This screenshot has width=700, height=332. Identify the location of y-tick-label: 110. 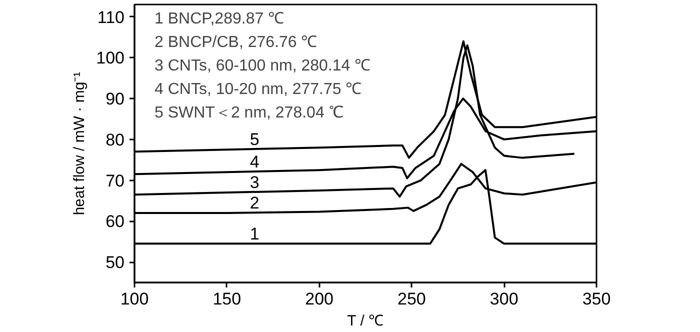
(111, 17).